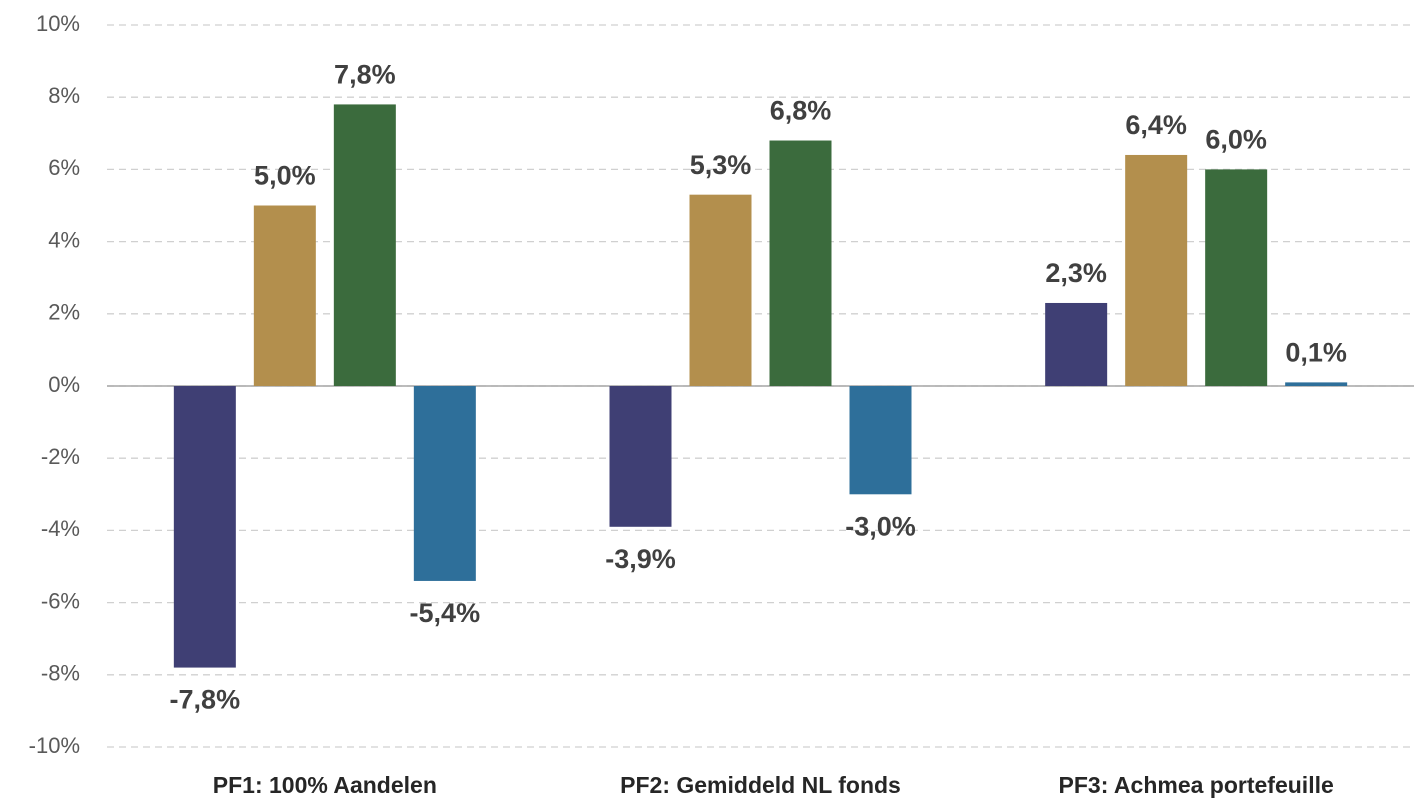 This screenshot has width=1414, height=803. What do you see at coordinates (54, 745) in the screenshot?
I see `y-tick-label: -10%` at bounding box center [54, 745].